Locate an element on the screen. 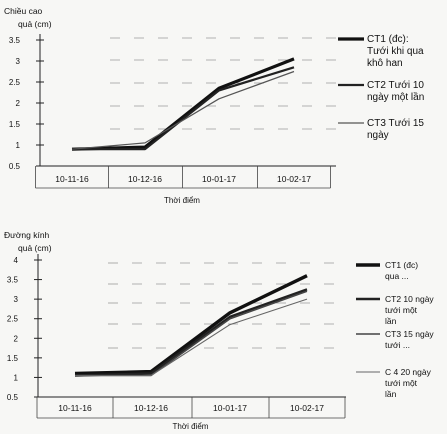 The image size is (447, 434). legend-label: C 4 20 ngày tưới một lần is located at coordinates (408, 383).